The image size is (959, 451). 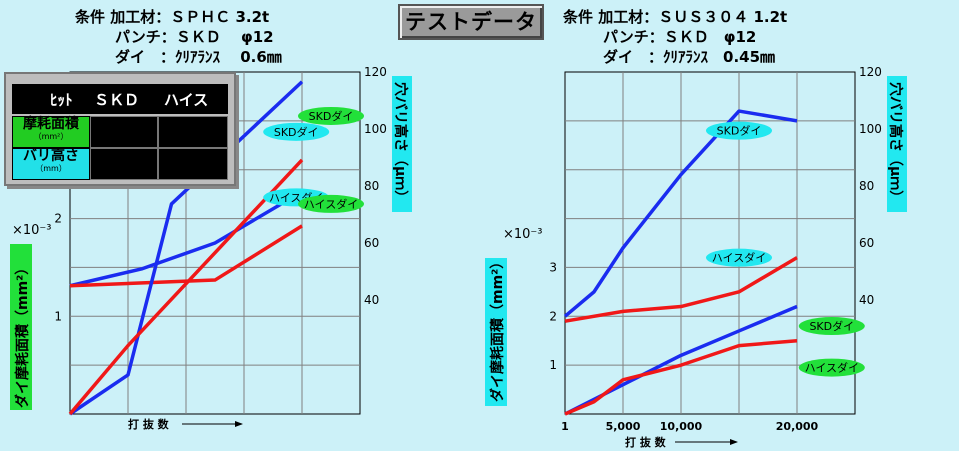 I want to click on left-y-scale-label: ×10⁻³, so click(x=32, y=230).